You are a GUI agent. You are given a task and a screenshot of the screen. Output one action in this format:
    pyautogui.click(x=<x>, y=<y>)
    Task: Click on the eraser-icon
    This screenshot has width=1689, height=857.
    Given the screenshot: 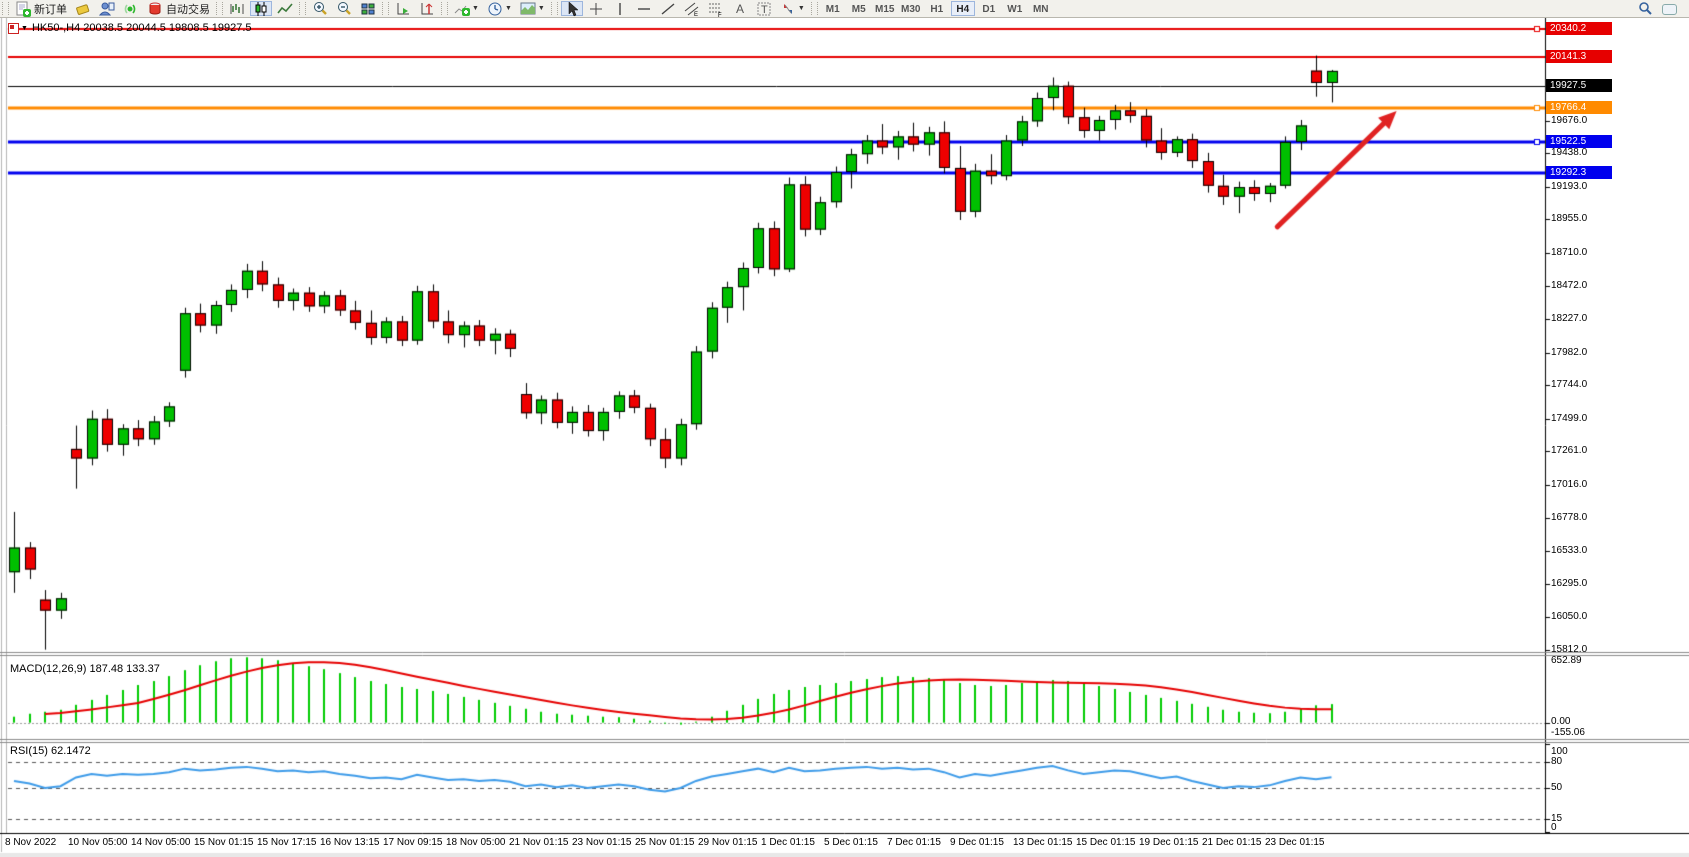 What is the action you would take?
    pyautogui.click(x=83, y=9)
    